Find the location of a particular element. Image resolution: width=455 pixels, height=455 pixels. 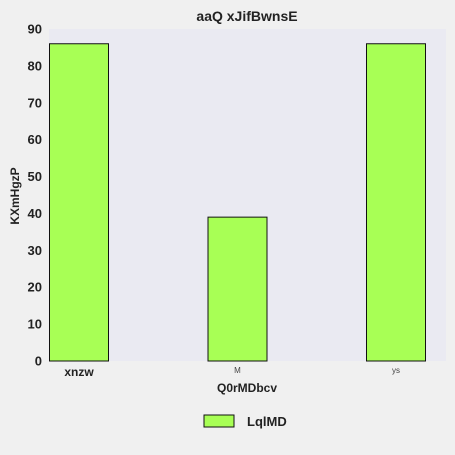

legend-swatch is located at coordinates (219, 421).